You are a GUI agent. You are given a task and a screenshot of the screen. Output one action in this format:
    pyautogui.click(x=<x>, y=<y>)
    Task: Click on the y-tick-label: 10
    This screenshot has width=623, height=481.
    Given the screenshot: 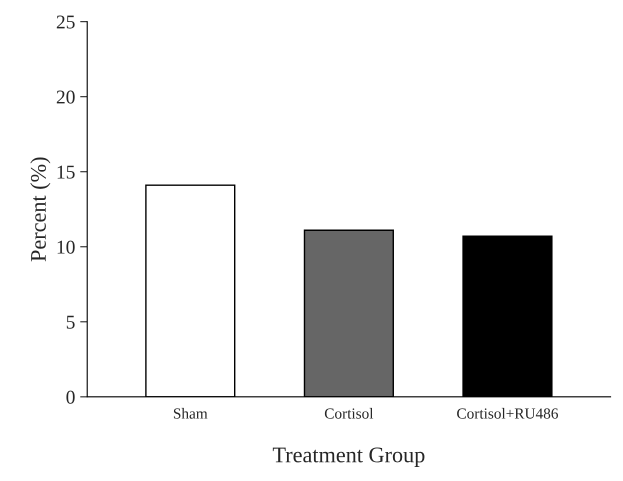 What is the action you would take?
    pyautogui.click(x=66, y=247)
    